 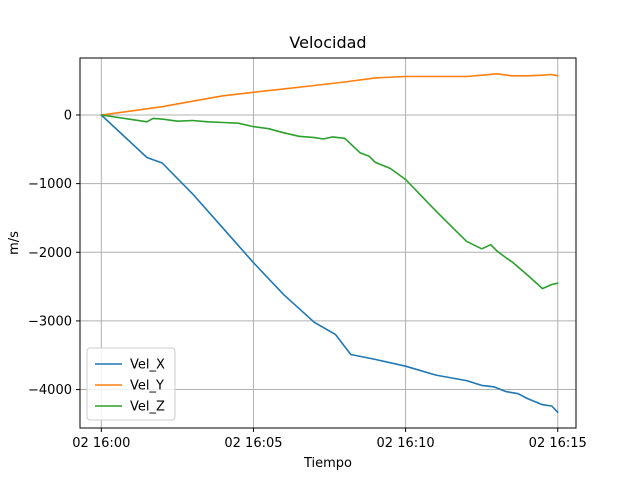 What do you see at coordinates (101, 443) in the screenshot?
I see `x-tick-label: 02 16:00` at bounding box center [101, 443].